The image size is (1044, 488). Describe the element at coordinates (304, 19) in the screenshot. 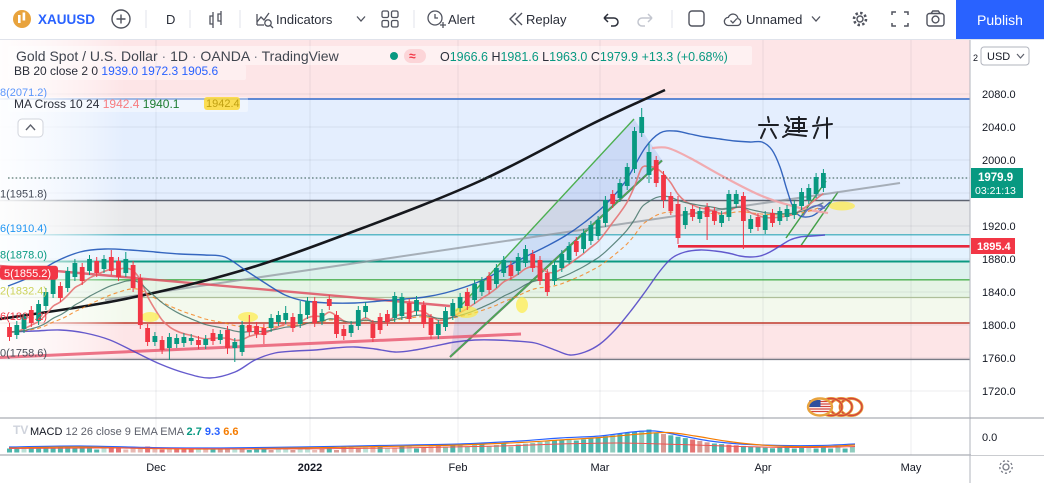

I see `svg-text: Indicators` at that location.